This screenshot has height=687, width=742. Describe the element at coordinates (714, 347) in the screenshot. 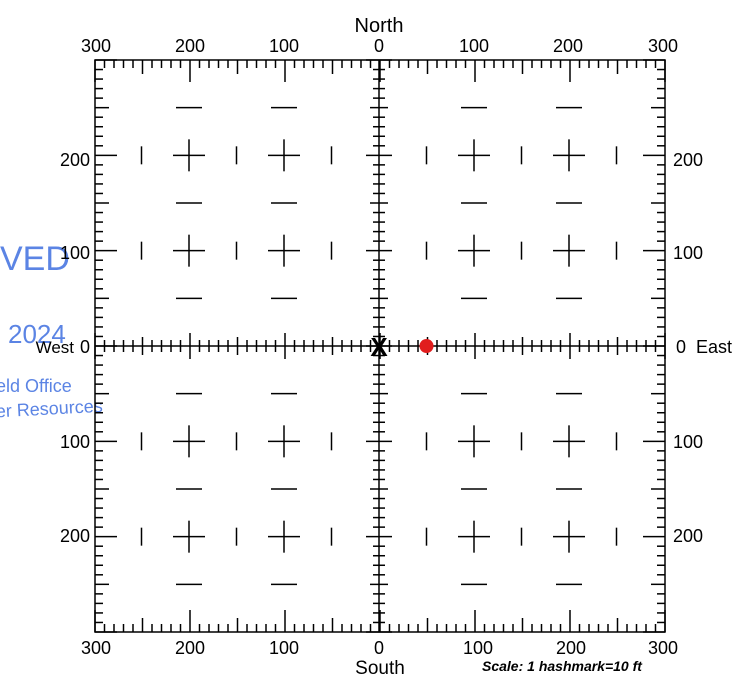

I see `east-label: East` at that location.